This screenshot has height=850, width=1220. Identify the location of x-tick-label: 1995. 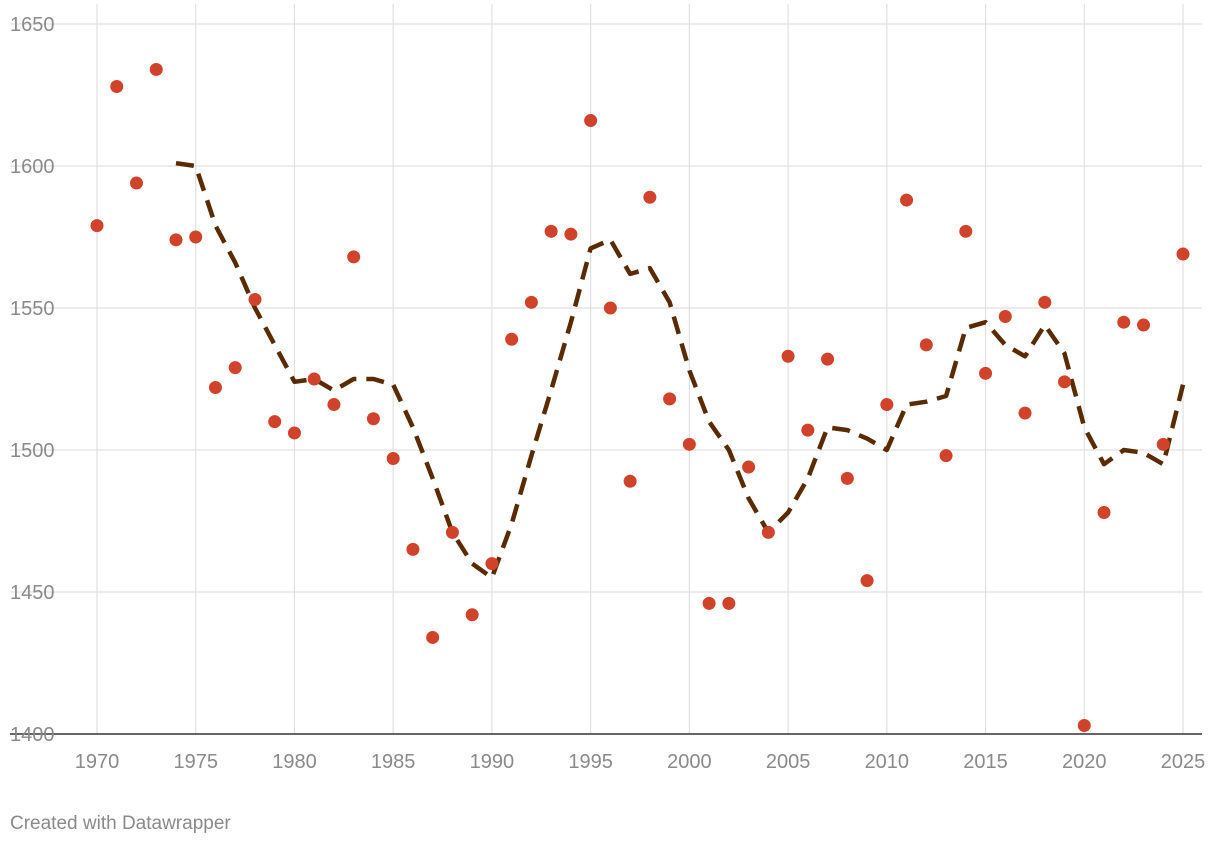
(590, 762).